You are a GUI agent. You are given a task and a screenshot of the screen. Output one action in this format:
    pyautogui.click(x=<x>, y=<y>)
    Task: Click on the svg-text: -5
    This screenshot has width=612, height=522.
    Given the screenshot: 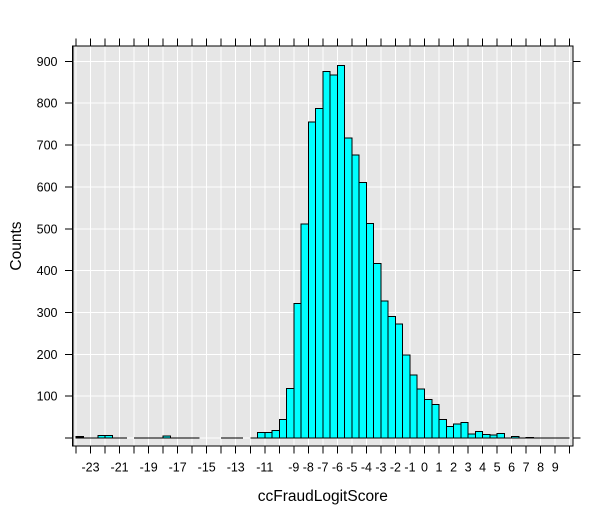 What is the action you would take?
    pyautogui.click(x=351, y=468)
    